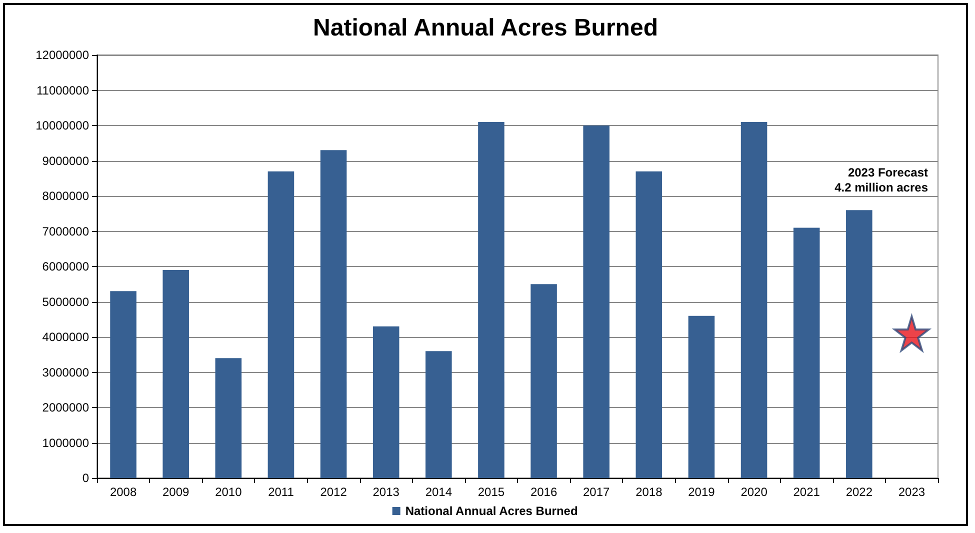  I want to click on x-tick-label: 2011, so click(281, 492).